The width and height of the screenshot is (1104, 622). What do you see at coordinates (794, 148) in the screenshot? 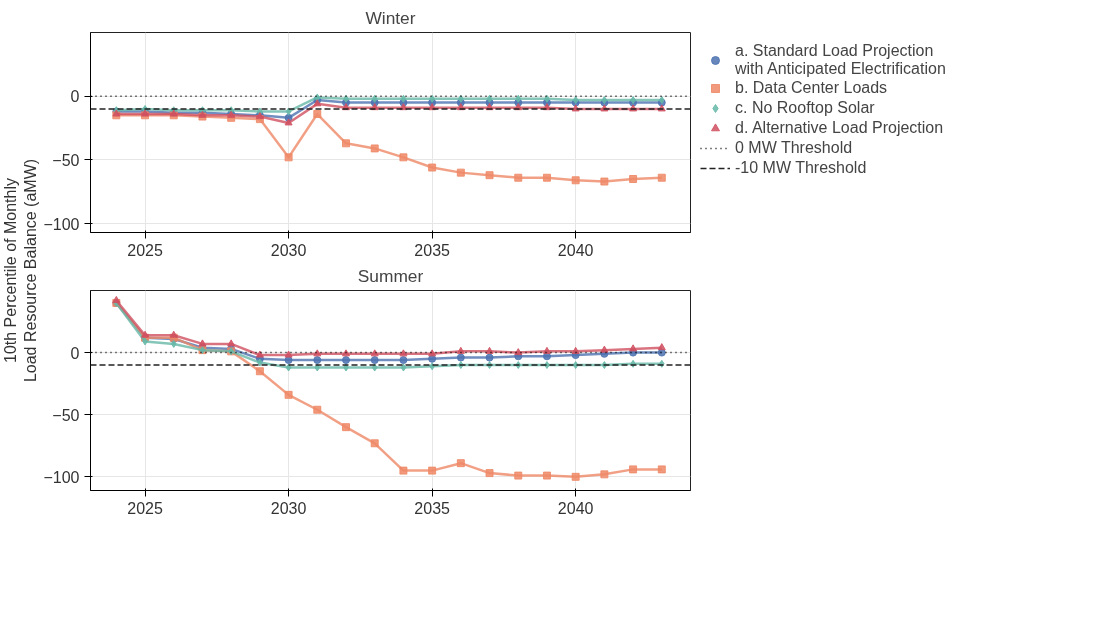
I see `legend-label: 0 MW Threshold` at bounding box center [794, 148].